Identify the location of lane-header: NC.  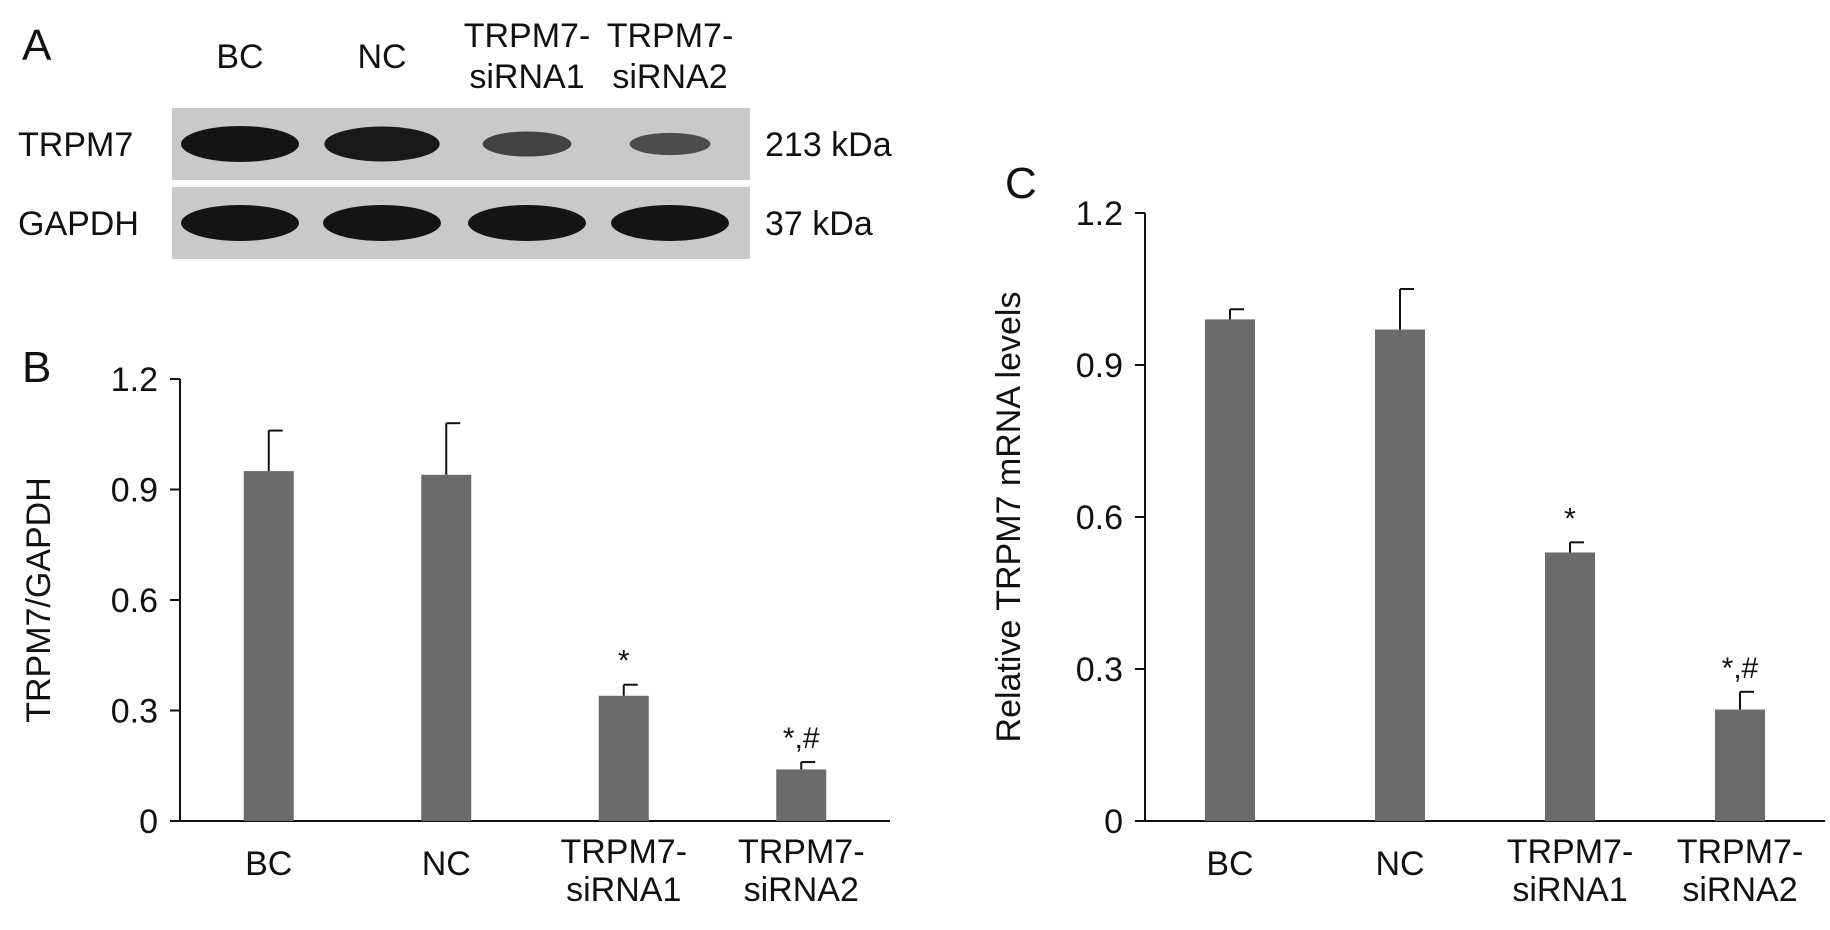
(381, 57).